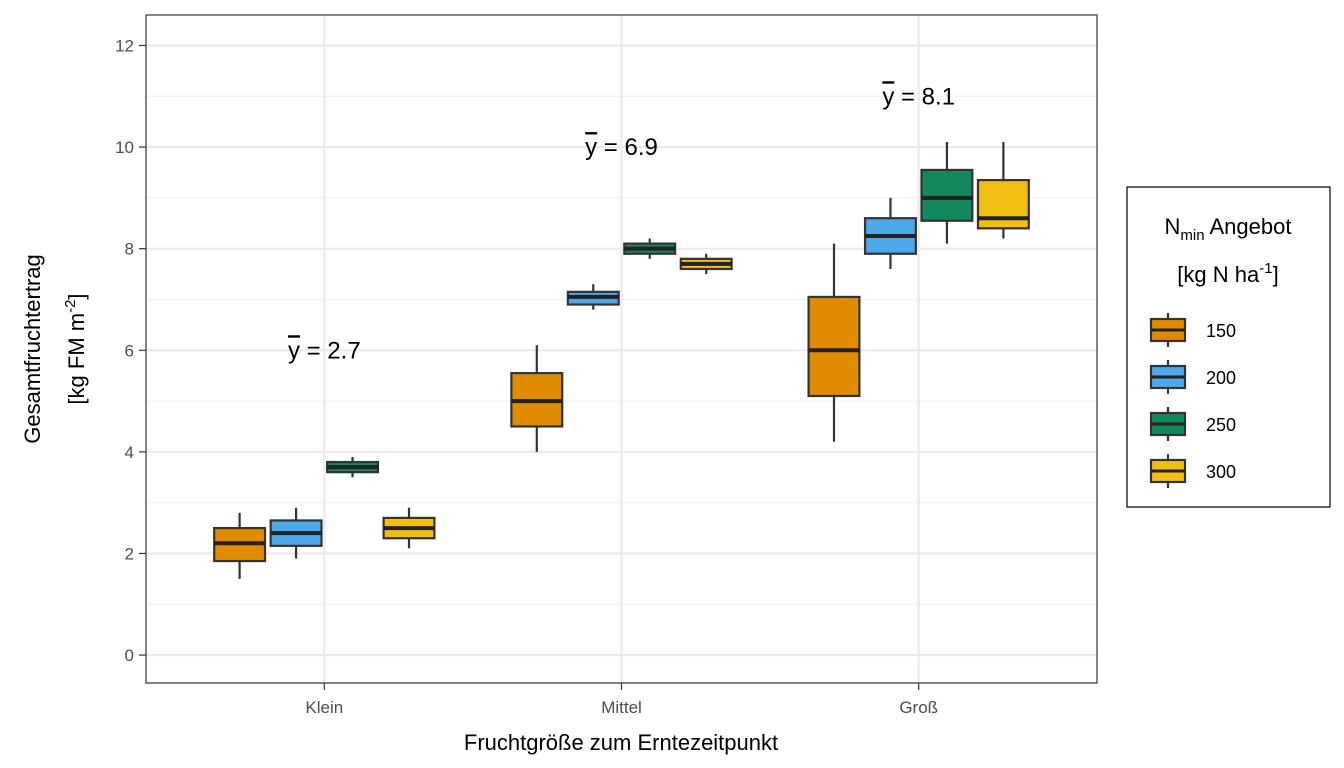 The image size is (1344, 768). What do you see at coordinates (650, 248) in the screenshot?
I see `box-250-Mittel` at bounding box center [650, 248].